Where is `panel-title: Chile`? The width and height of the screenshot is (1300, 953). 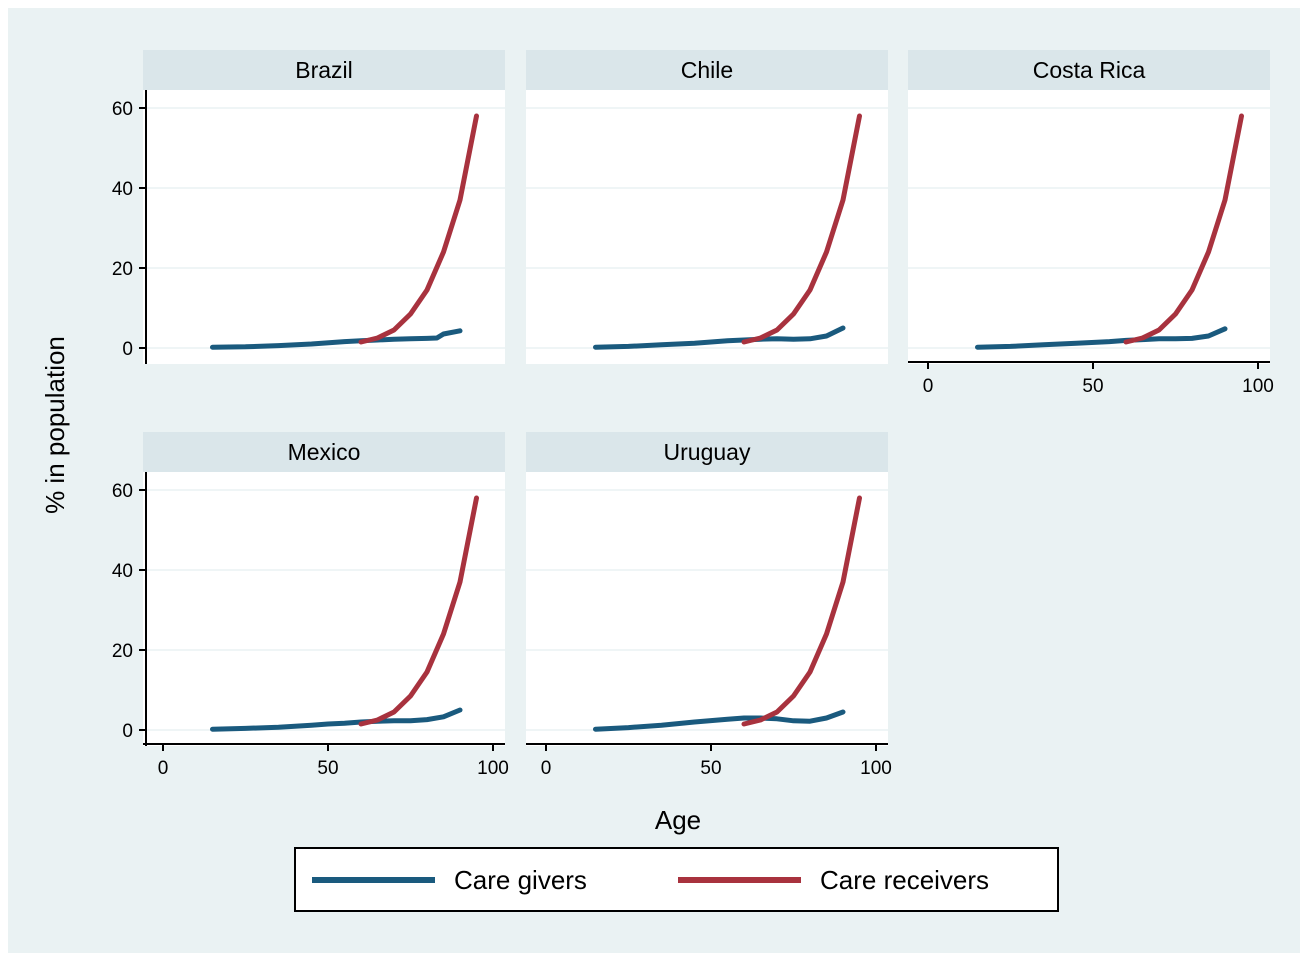
panel-title: Chile is located at coordinates (707, 70).